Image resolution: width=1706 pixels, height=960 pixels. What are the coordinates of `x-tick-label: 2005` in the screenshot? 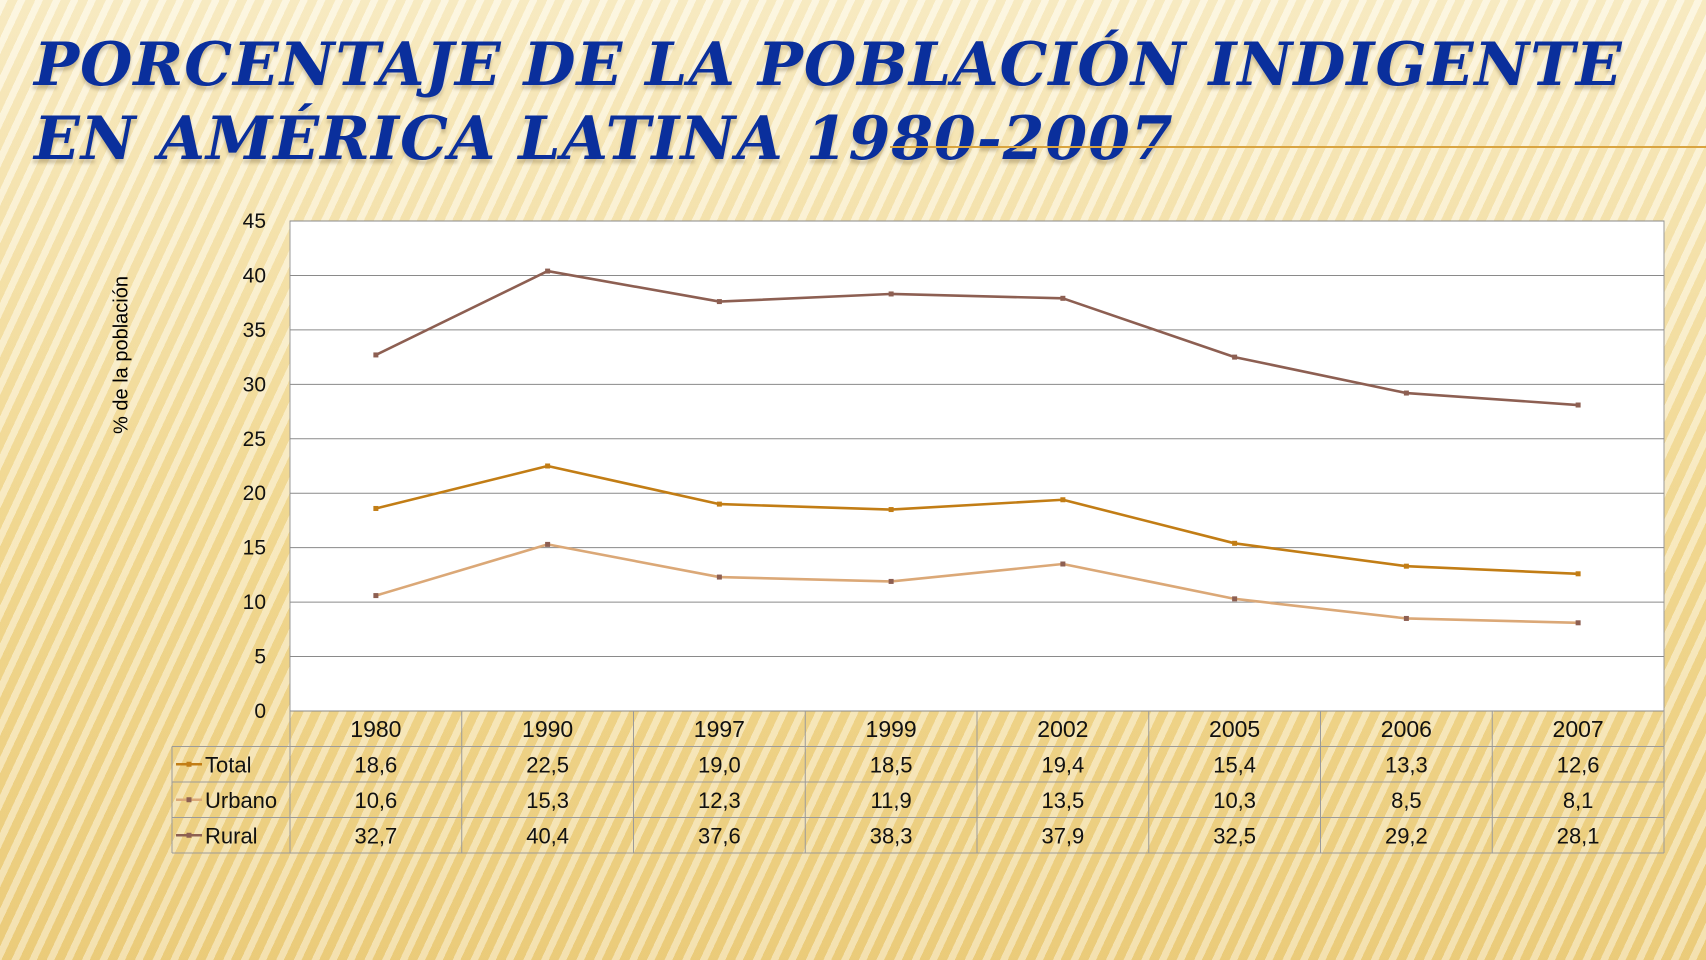 It's located at (1234, 729).